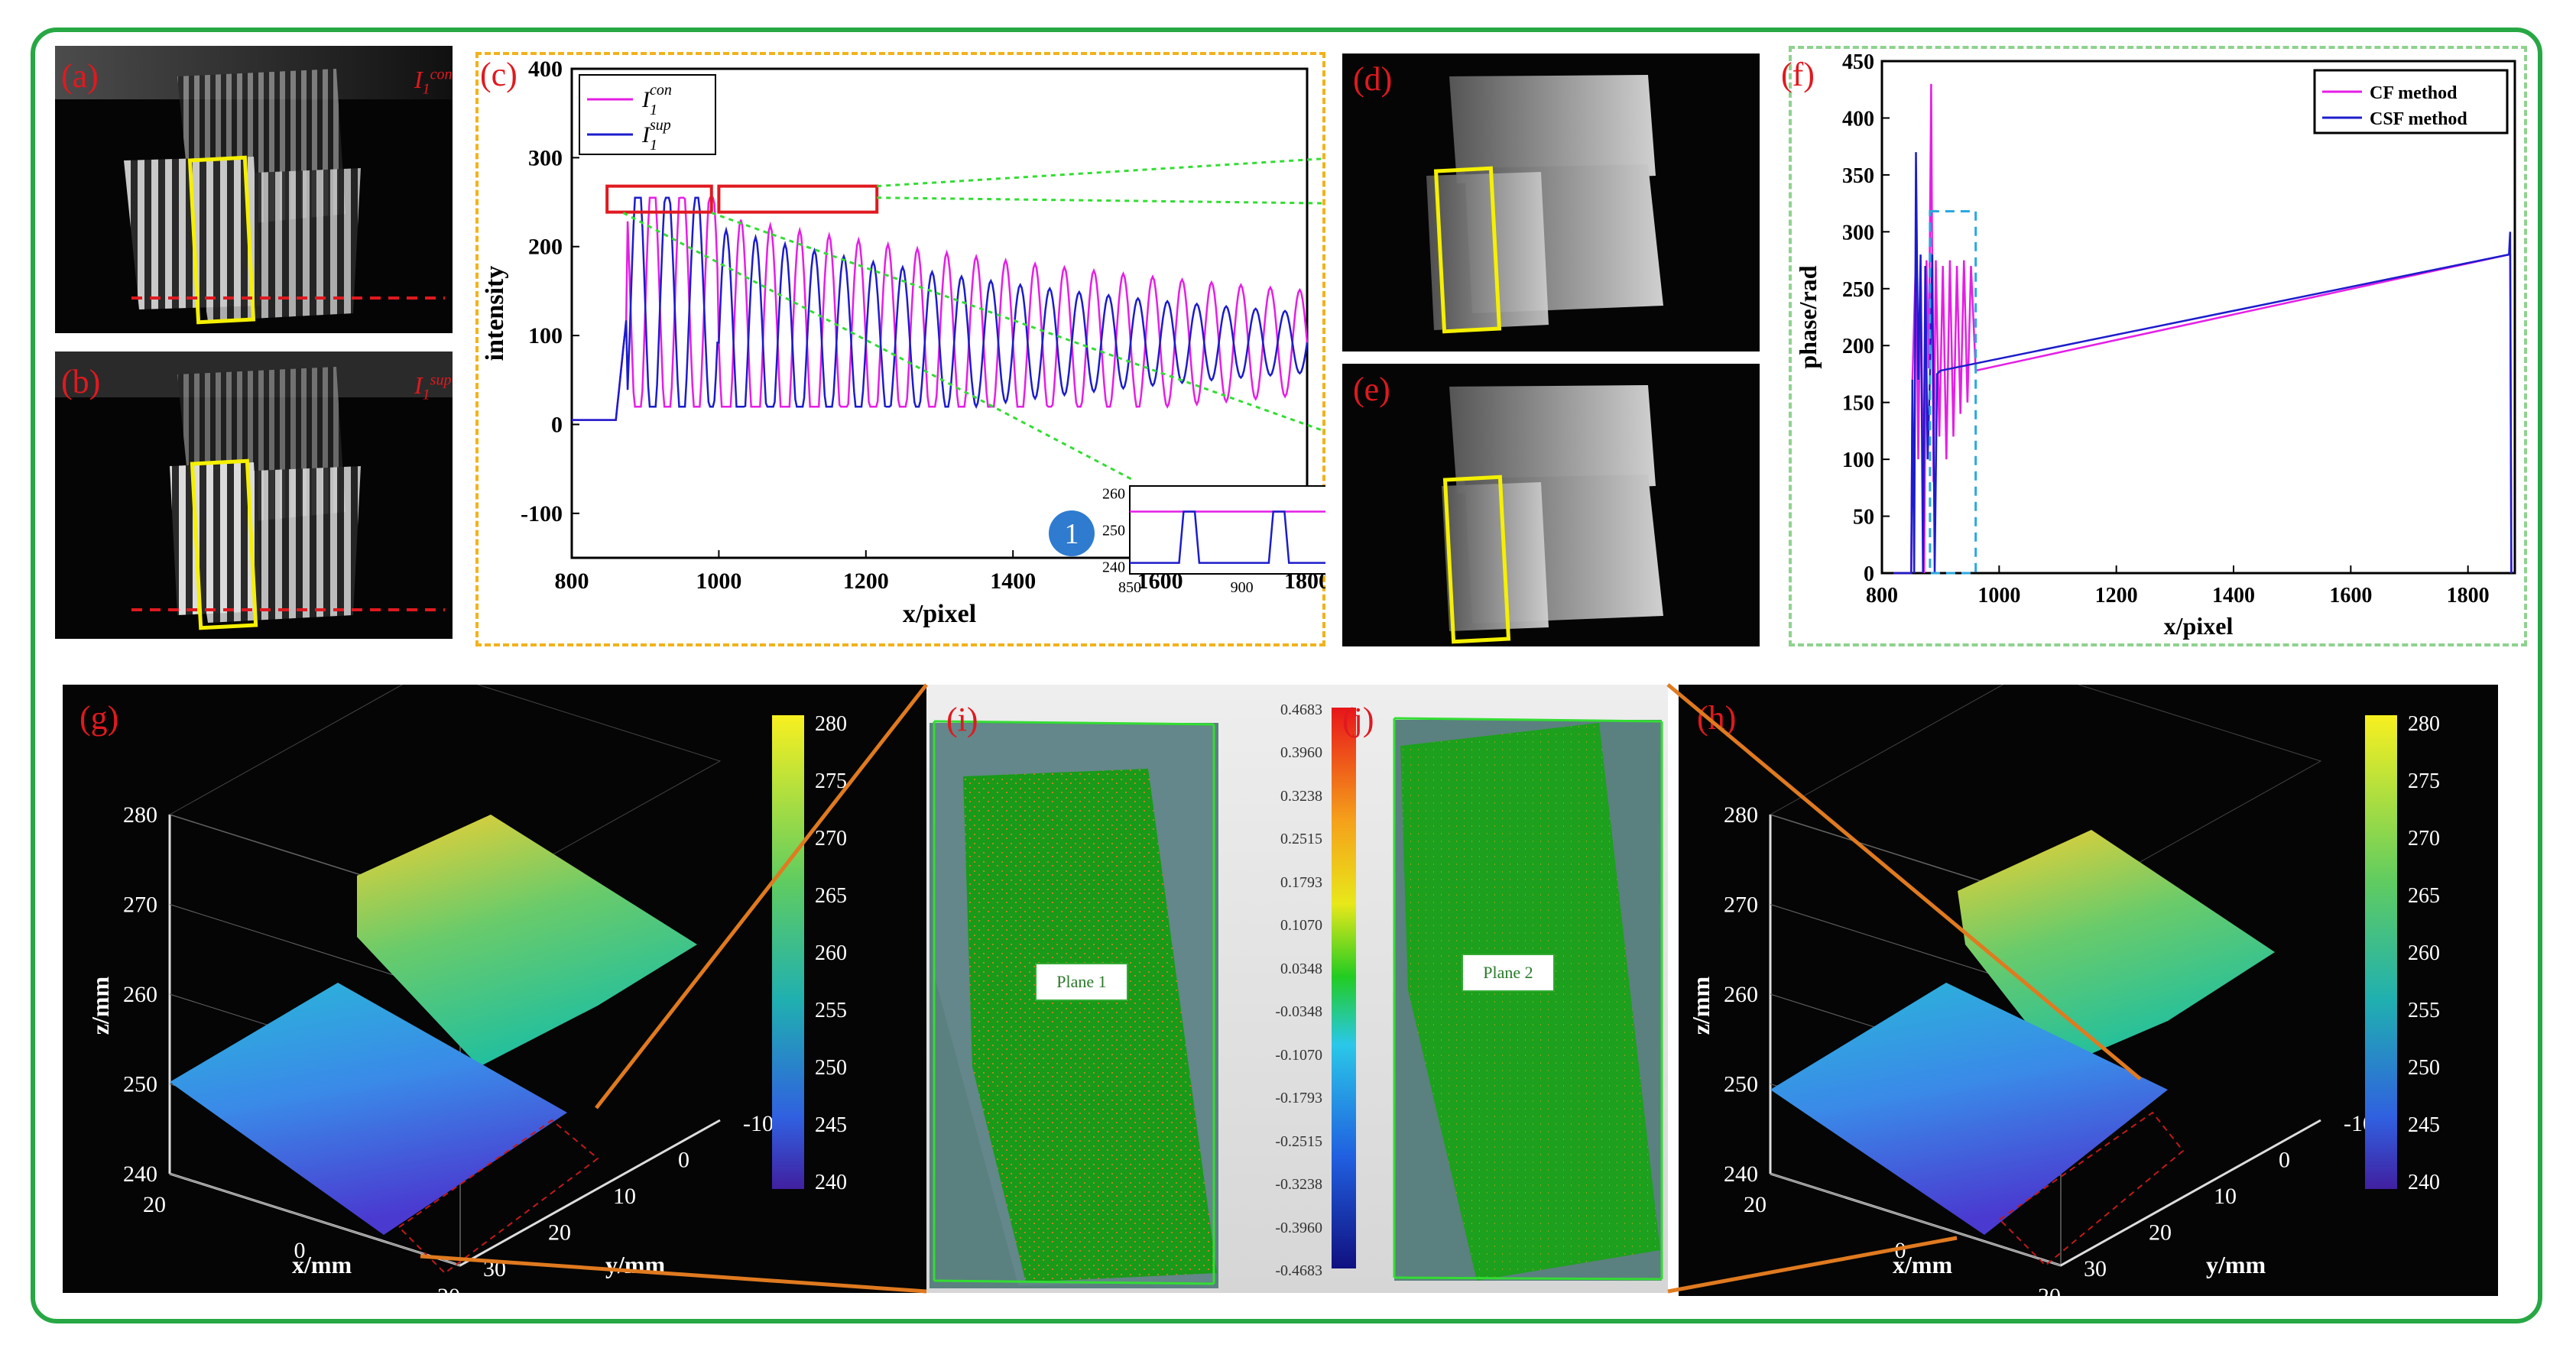 This screenshot has width=2576, height=1351. What do you see at coordinates (939, 614) in the screenshot?
I see `x-axis-label-c: x/pixel` at bounding box center [939, 614].